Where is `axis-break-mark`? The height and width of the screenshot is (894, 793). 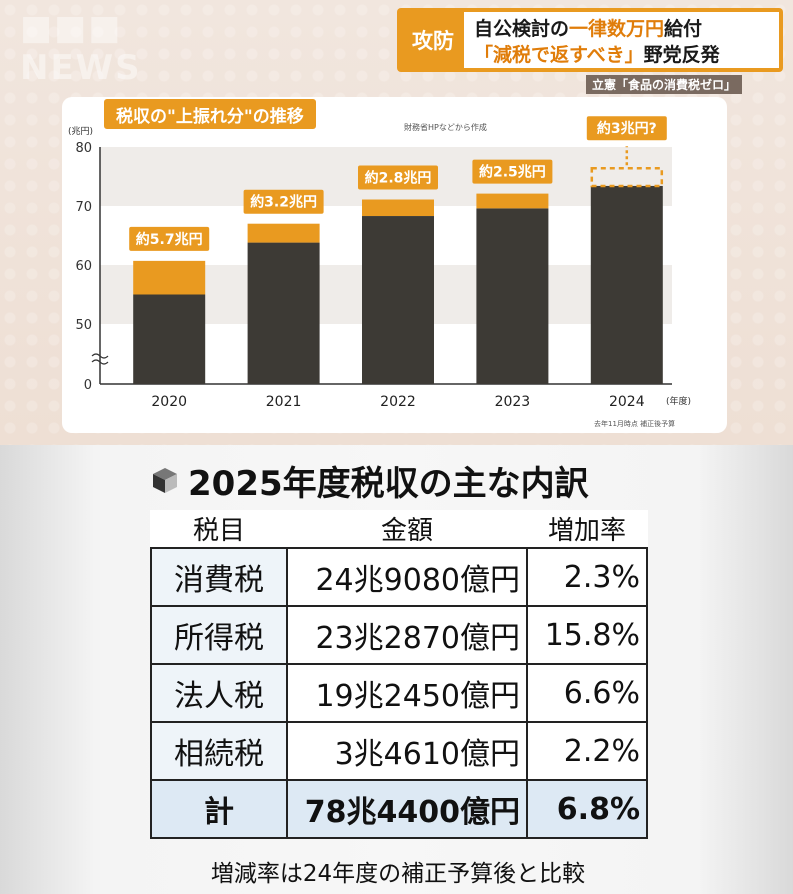
axis-break-mark is located at coordinates (100, 359).